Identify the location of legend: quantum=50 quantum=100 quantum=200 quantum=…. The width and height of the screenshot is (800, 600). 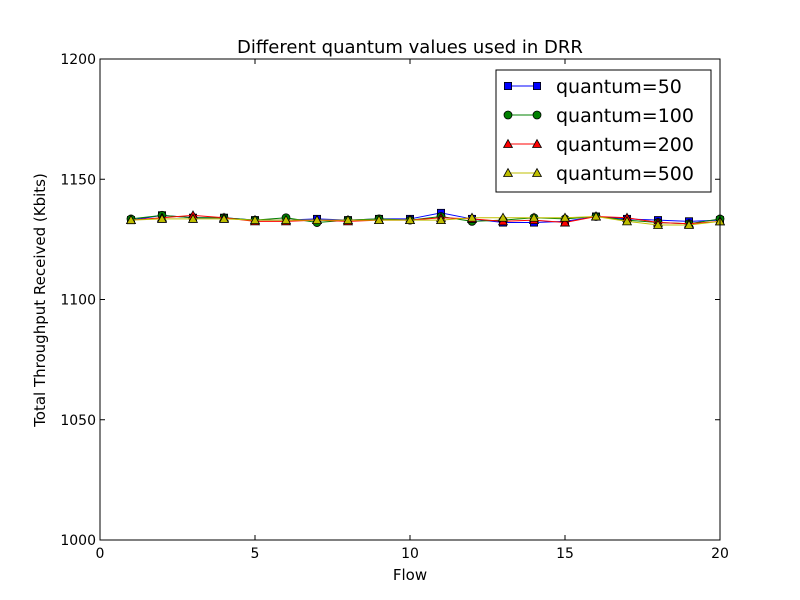
(603, 131).